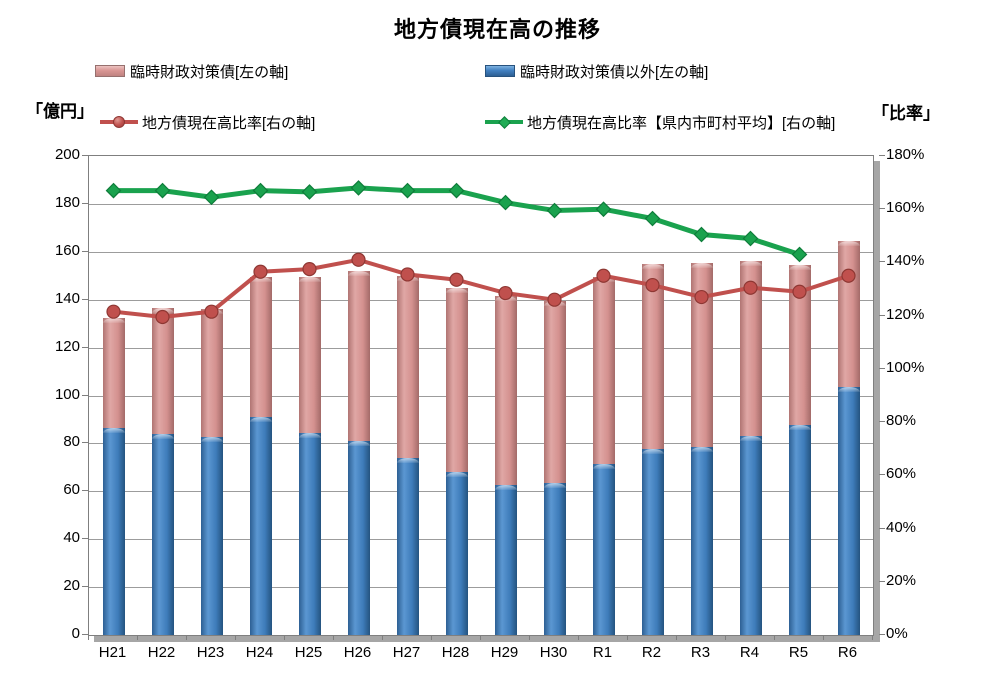 This screenshot has height=678, width=995. What do you see at coordinates (614, 72) in the screenshot?
I see `legend-label: 臨時財政対策債以外[左の軸]` at bounding box center [614, 72].